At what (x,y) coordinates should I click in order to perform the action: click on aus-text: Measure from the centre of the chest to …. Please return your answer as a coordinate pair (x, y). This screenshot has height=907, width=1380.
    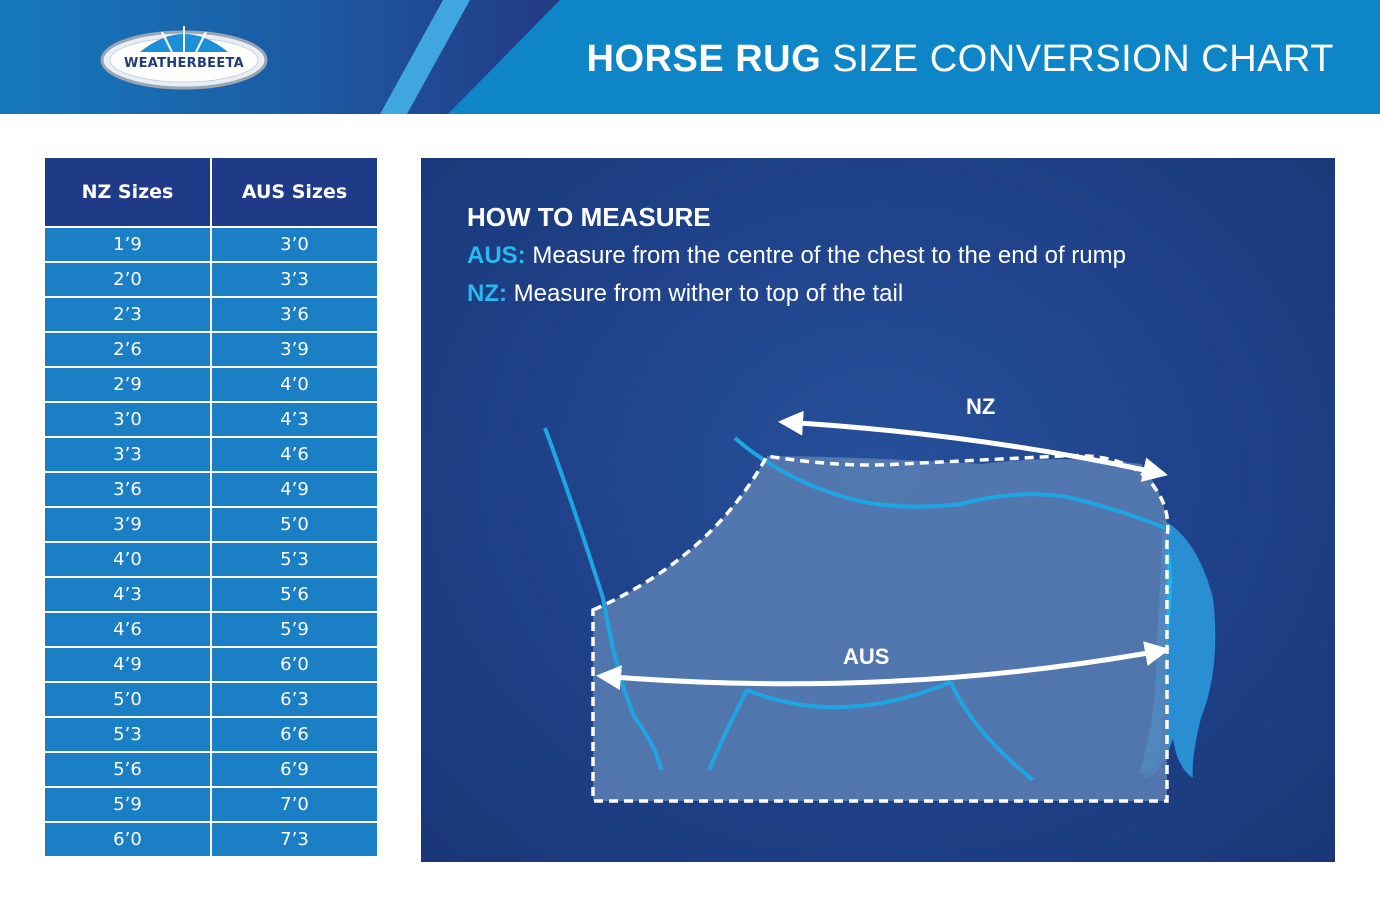
    Looking at the image, I should click on (825, 255).